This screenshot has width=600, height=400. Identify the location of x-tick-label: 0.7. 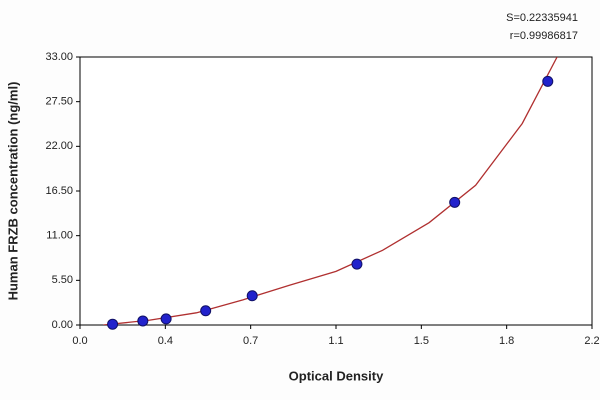
(250, 341).